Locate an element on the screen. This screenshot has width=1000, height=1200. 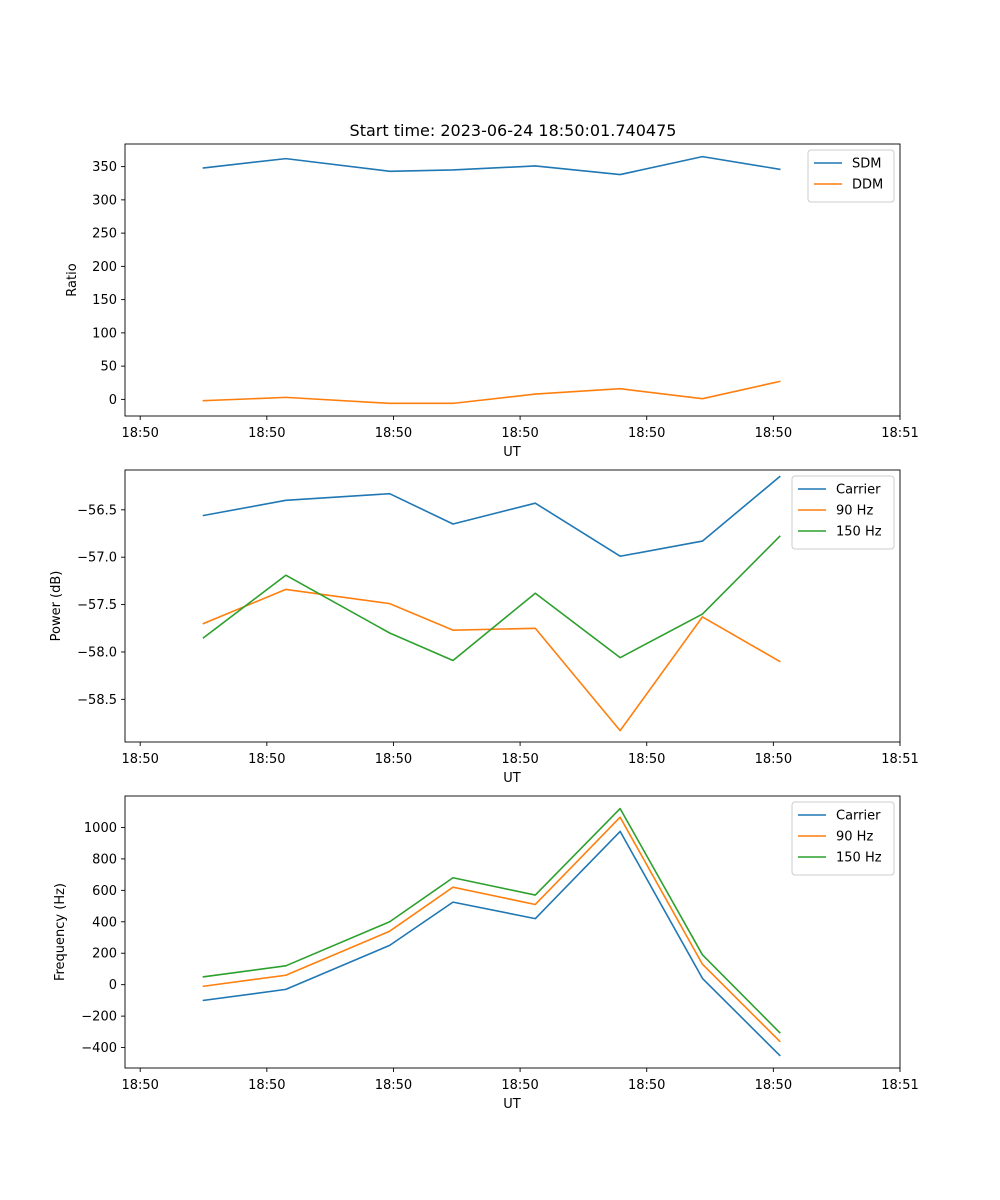
y-tick-label: −58.0 is located at coordinates (97, 652).